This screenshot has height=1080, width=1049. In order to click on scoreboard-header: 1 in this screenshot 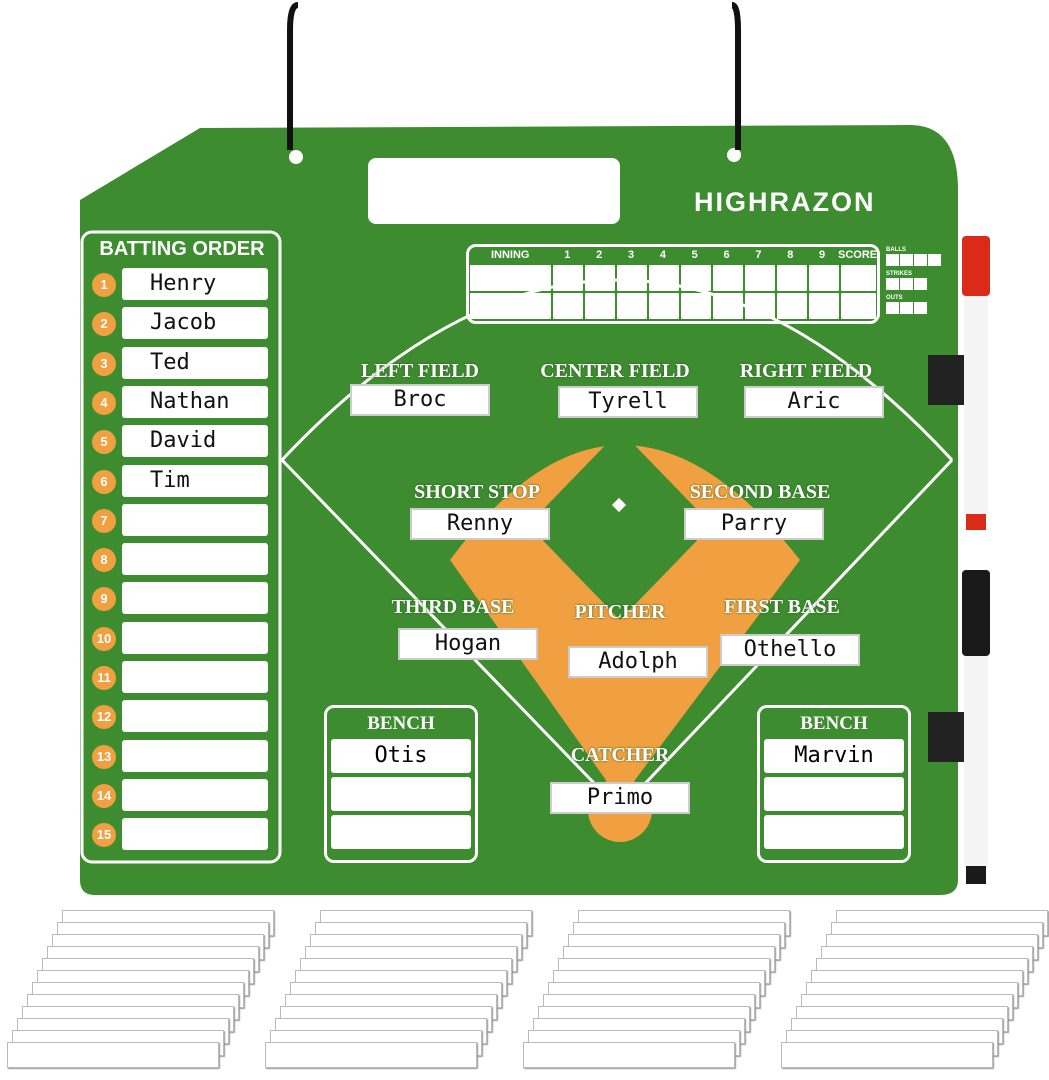, I will do `click(567, 255)`.